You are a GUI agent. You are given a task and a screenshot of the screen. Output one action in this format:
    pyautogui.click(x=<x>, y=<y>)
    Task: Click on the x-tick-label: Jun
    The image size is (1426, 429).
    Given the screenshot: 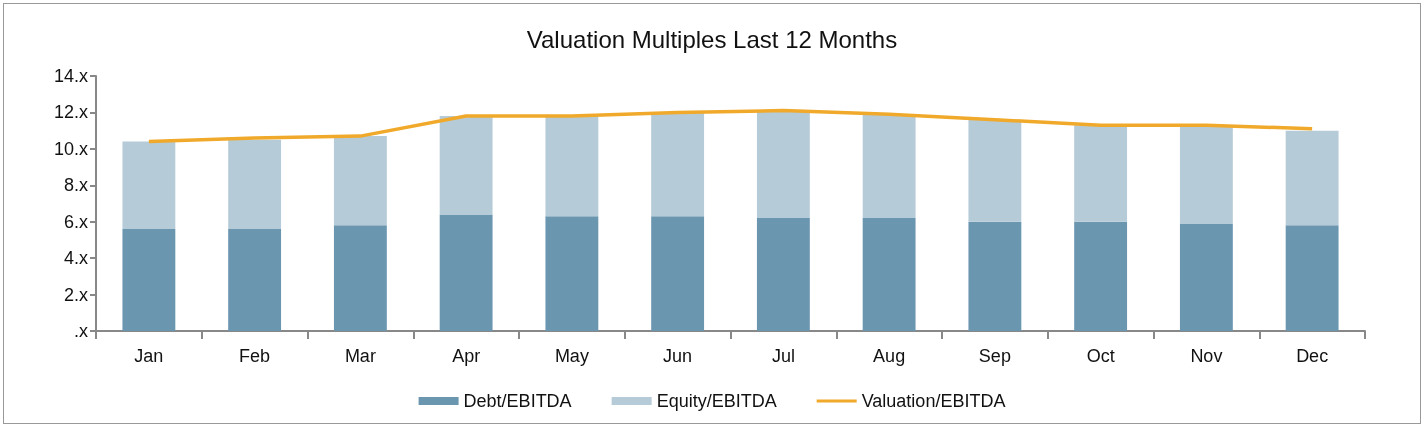 What is the action you would take?
    pyautogui.click(x=678, y=356)
    